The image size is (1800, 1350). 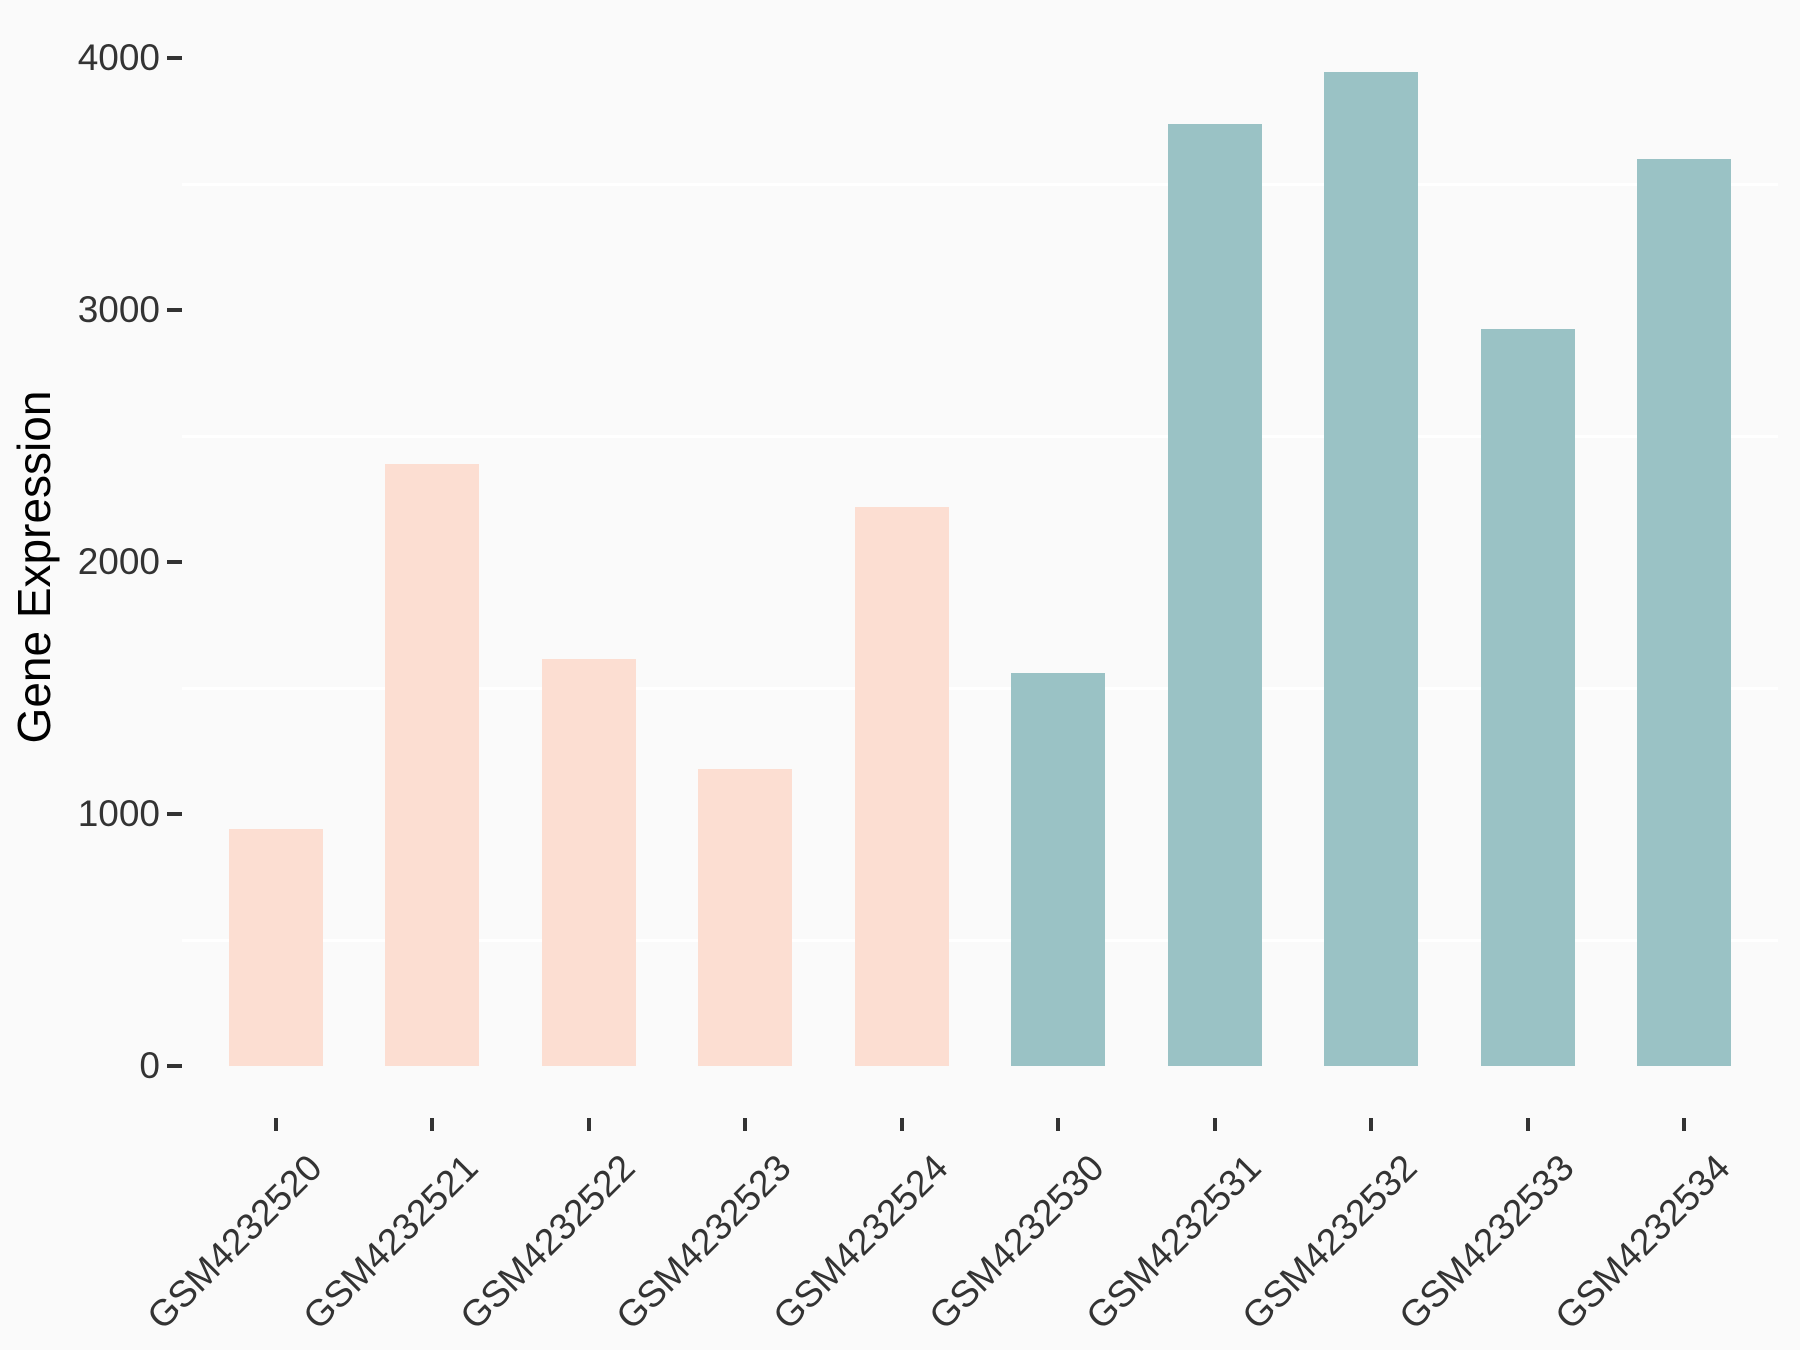 What do you see at coordinates (118, 561) in the screenshot?
I see `y-axis-tick-label: 2000` at bounding box center [118, 561].